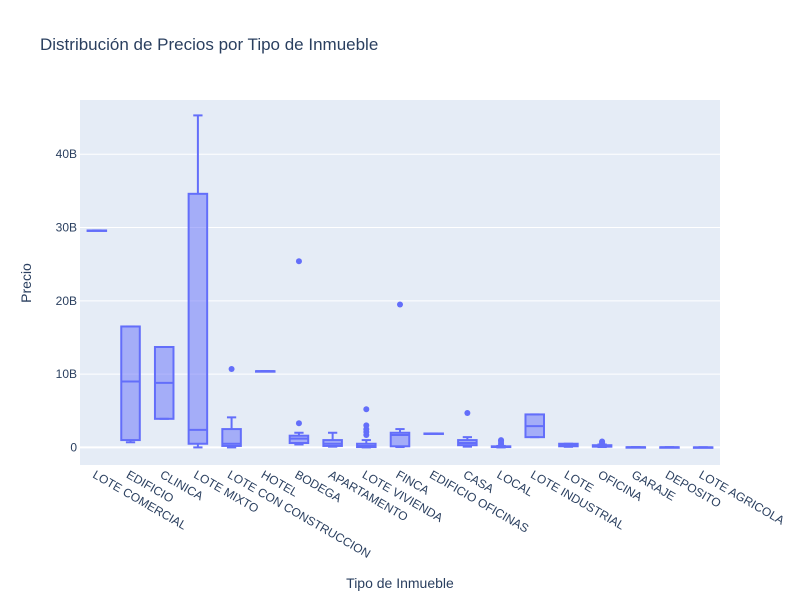 The image size is (804, 600). What do you see at coordinates (535, 426) in the screenshot?
I see `box-lote-industrial` at bounding box center [535, 426].